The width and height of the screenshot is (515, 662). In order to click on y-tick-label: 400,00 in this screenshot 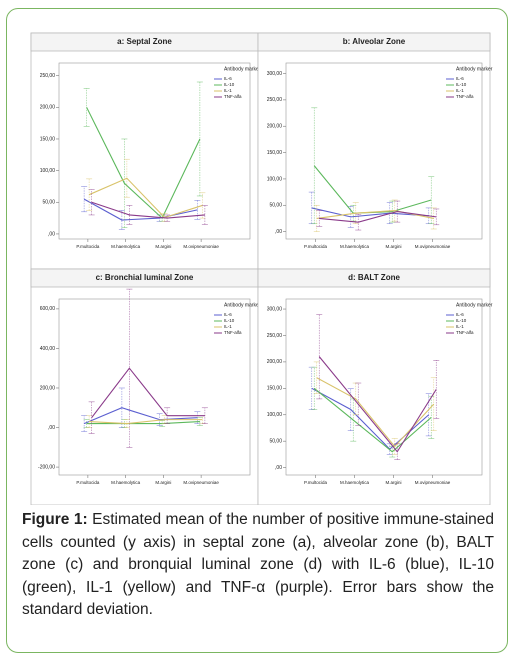, I will do `click(48, 349)`.